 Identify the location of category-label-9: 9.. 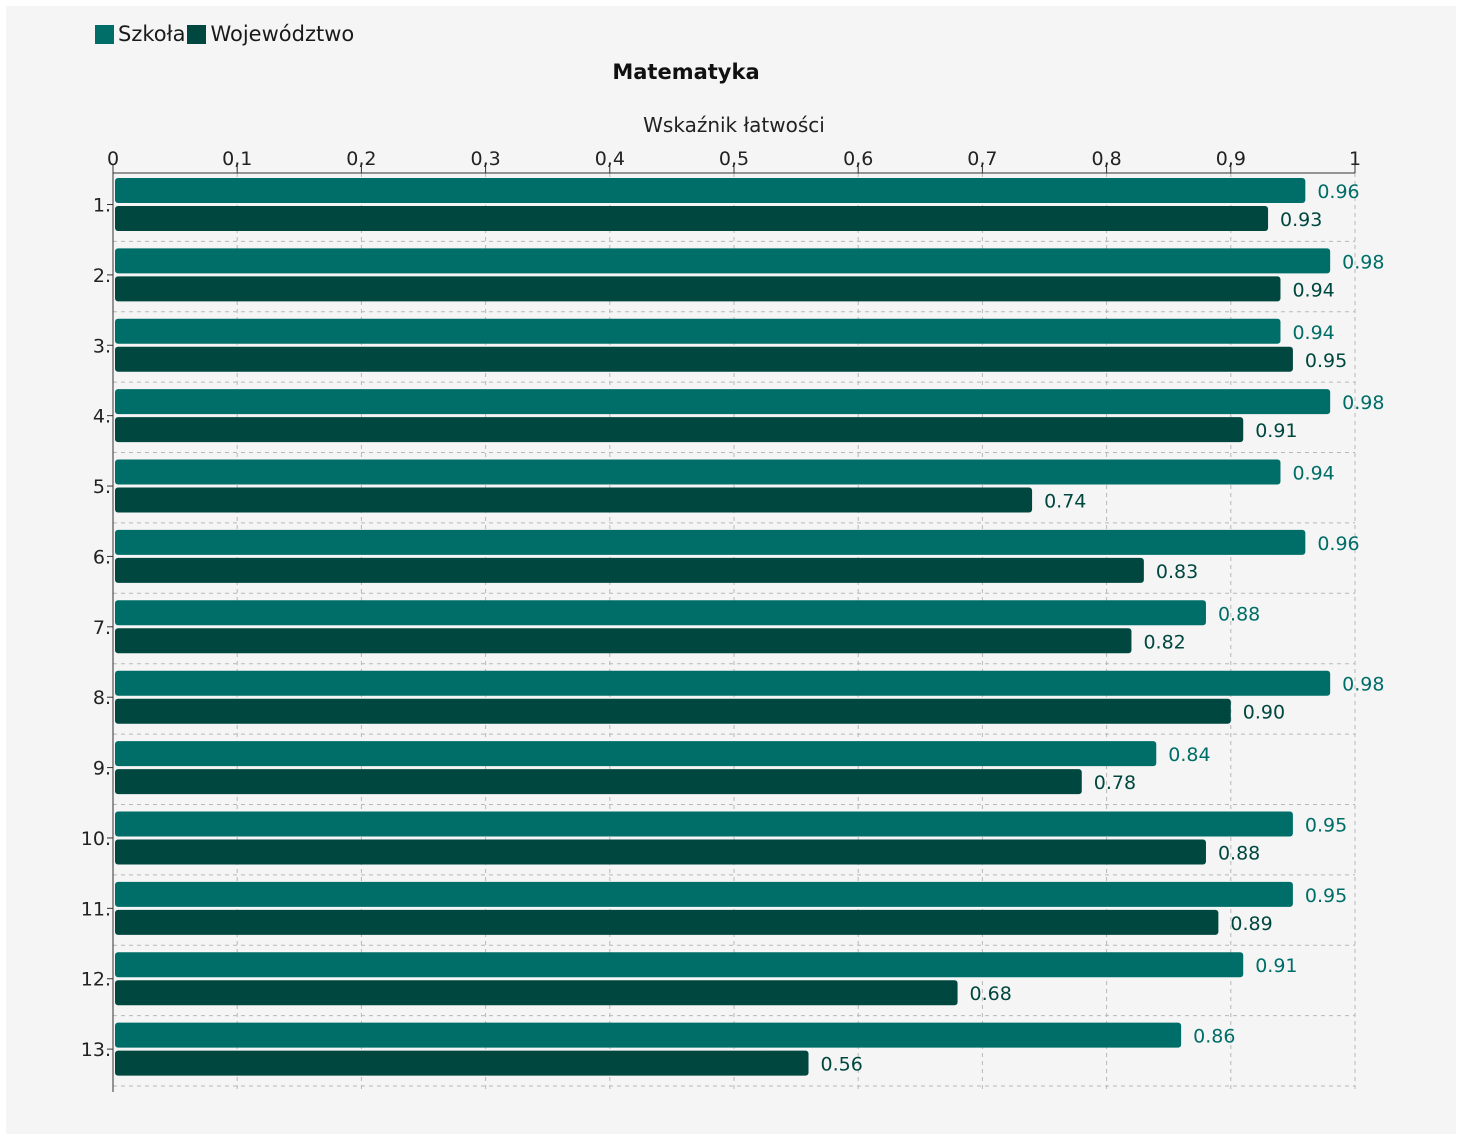
(102, 769).